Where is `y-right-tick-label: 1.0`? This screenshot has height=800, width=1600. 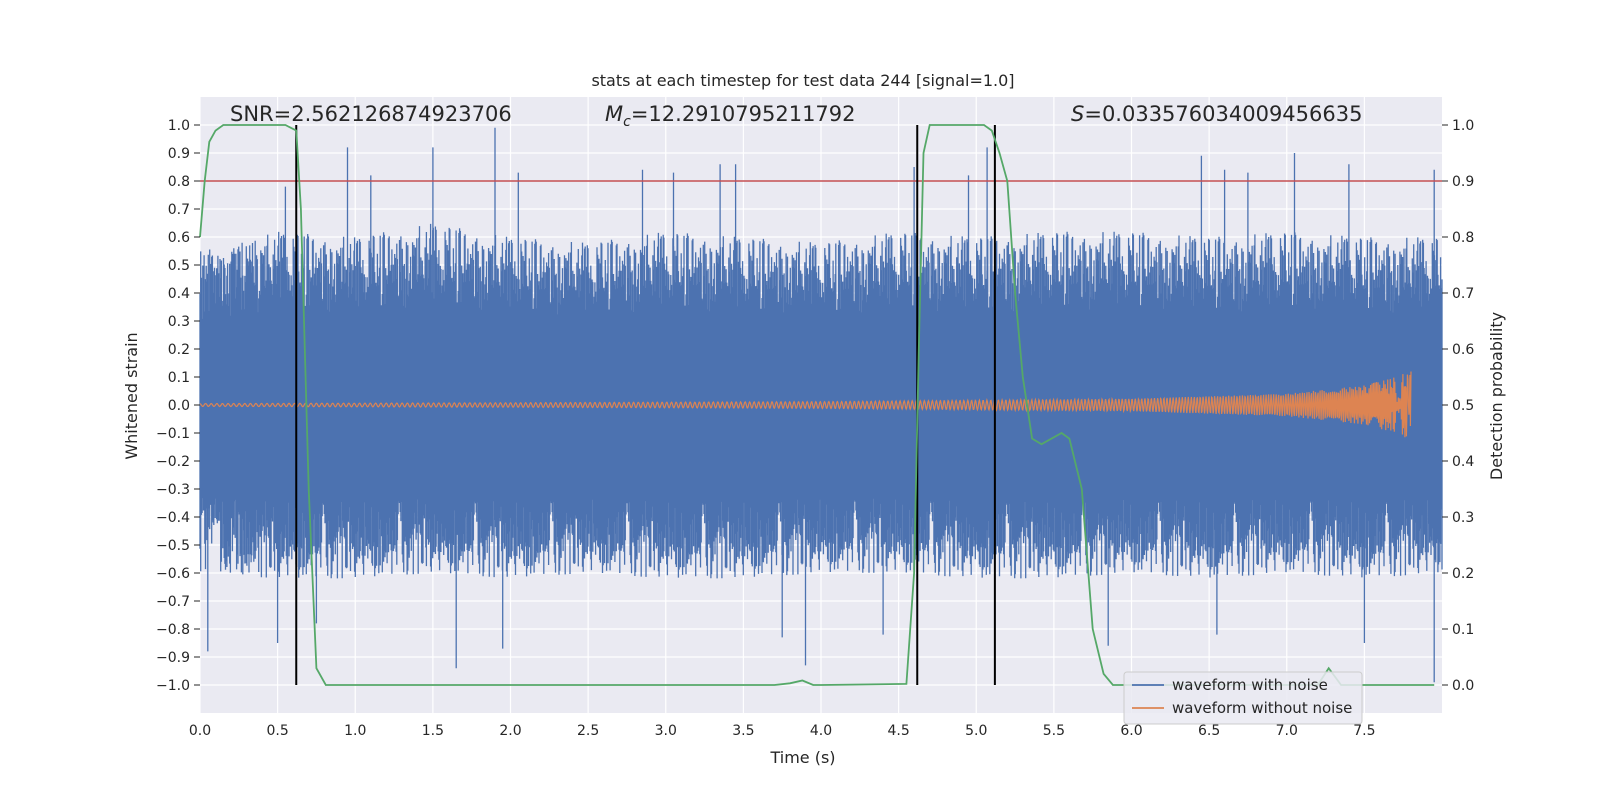 y-right-tick-label: 1.0 is located at coordinates (1463, 126).